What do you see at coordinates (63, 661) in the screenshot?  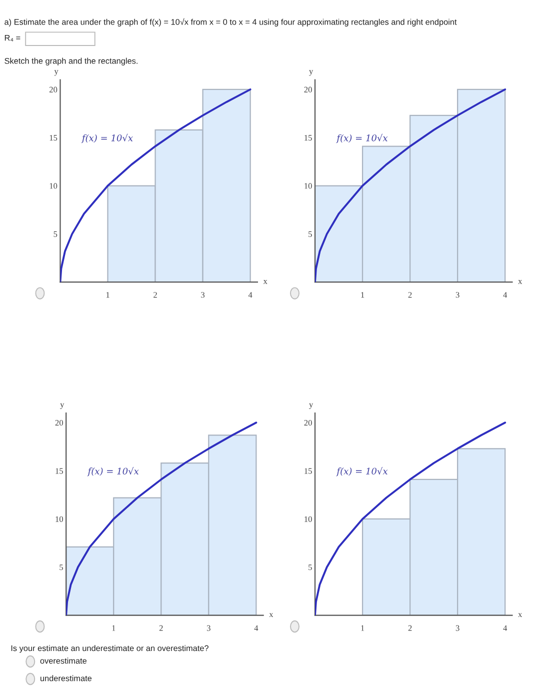 I see `text: overestimate` at bounding box center [63, 661].